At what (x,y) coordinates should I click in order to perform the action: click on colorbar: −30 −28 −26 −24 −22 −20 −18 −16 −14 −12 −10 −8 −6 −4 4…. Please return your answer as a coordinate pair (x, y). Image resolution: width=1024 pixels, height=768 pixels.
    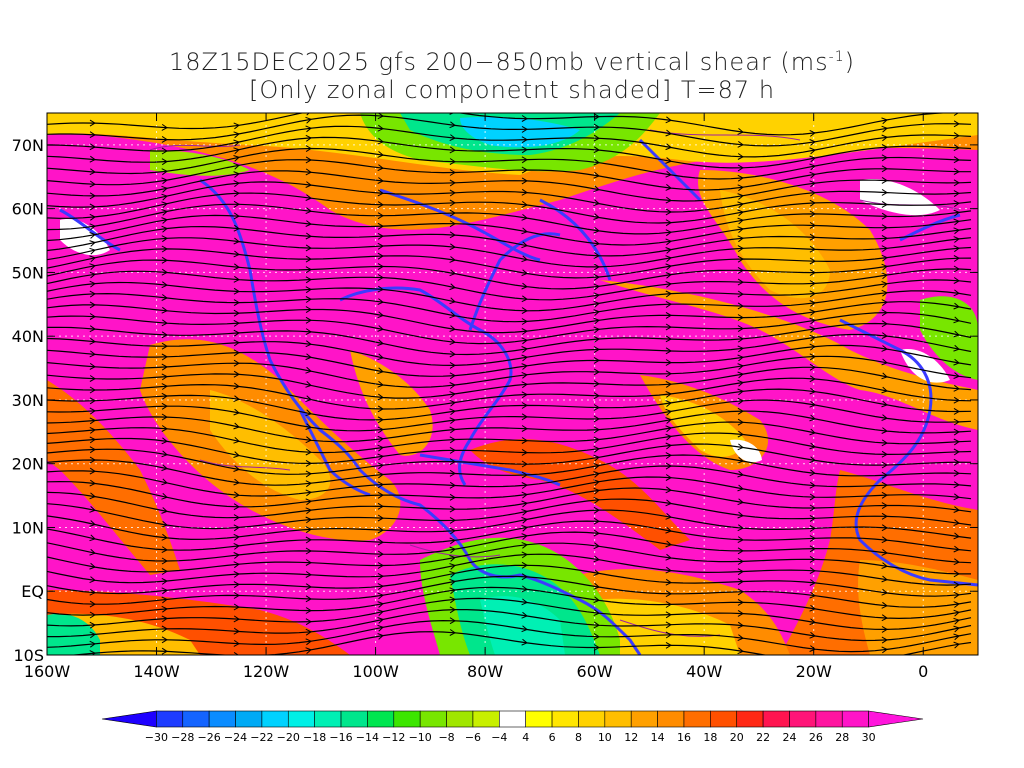
    Looking at the image, I should click on (512, 727).